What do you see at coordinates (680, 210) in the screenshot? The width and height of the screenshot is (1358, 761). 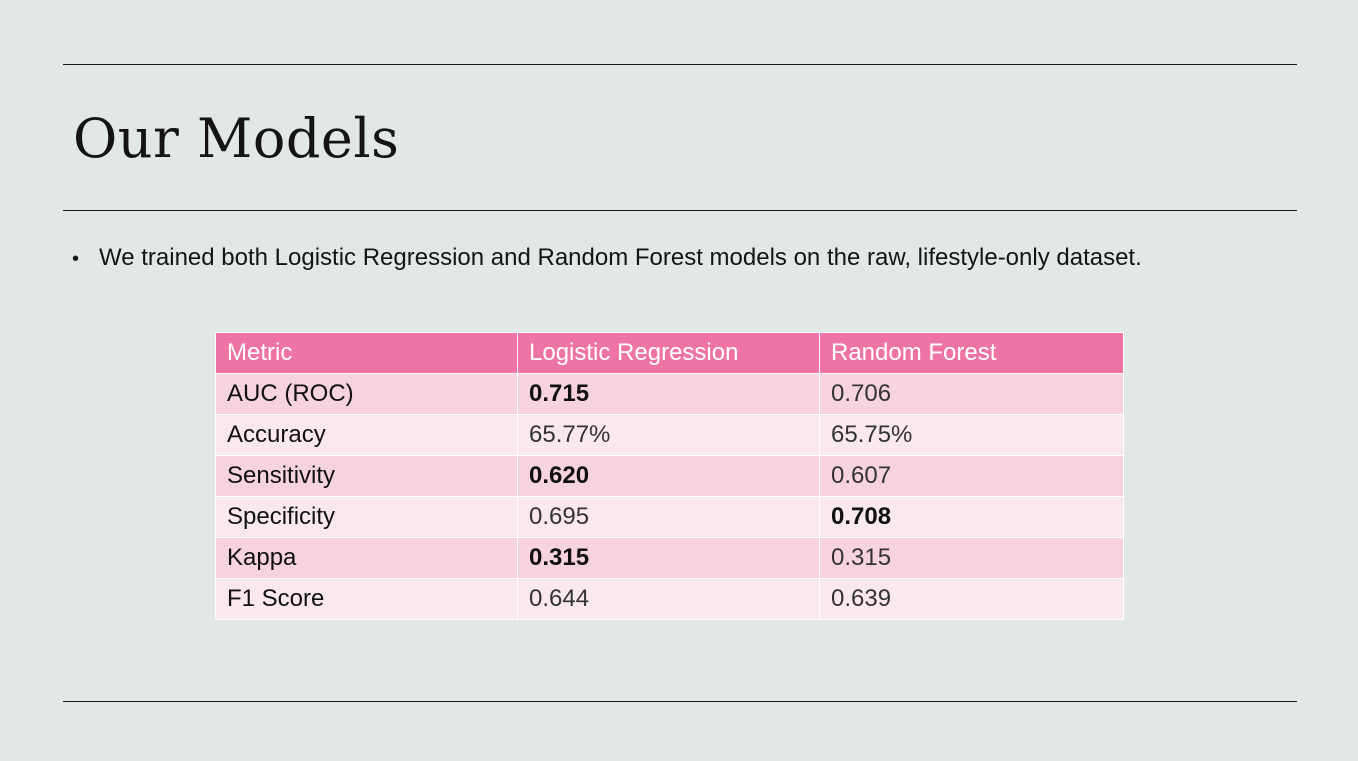 I see `title-divider` at bounding box center [680, 210].